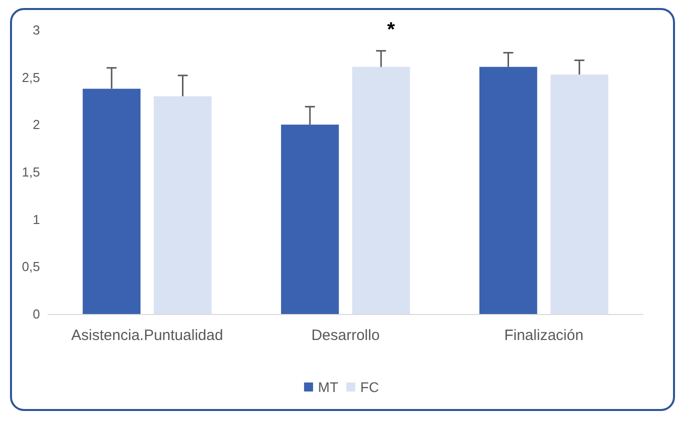 The image size is (683, 421). I want to click on legend-label: MT, so click(328, 387).